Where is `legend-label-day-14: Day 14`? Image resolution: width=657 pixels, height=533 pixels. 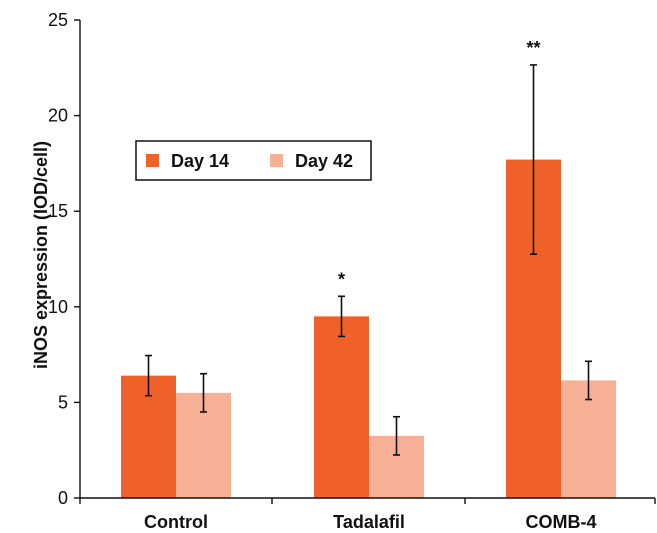 legend-label-day-14: Day 14 is located at coordinates (200, 161).